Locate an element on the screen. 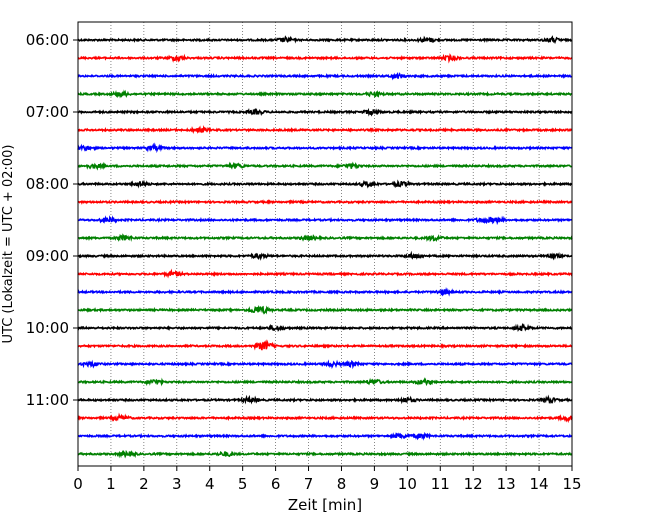  x-tick-label: 7 is located at coordinates (309, 484).